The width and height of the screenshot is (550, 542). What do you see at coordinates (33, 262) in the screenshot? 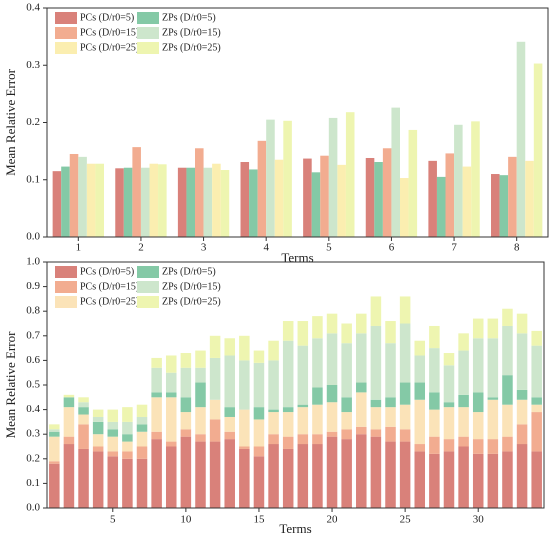
I see `y-tick-label: 1.0` at bounding box center [33, 262].